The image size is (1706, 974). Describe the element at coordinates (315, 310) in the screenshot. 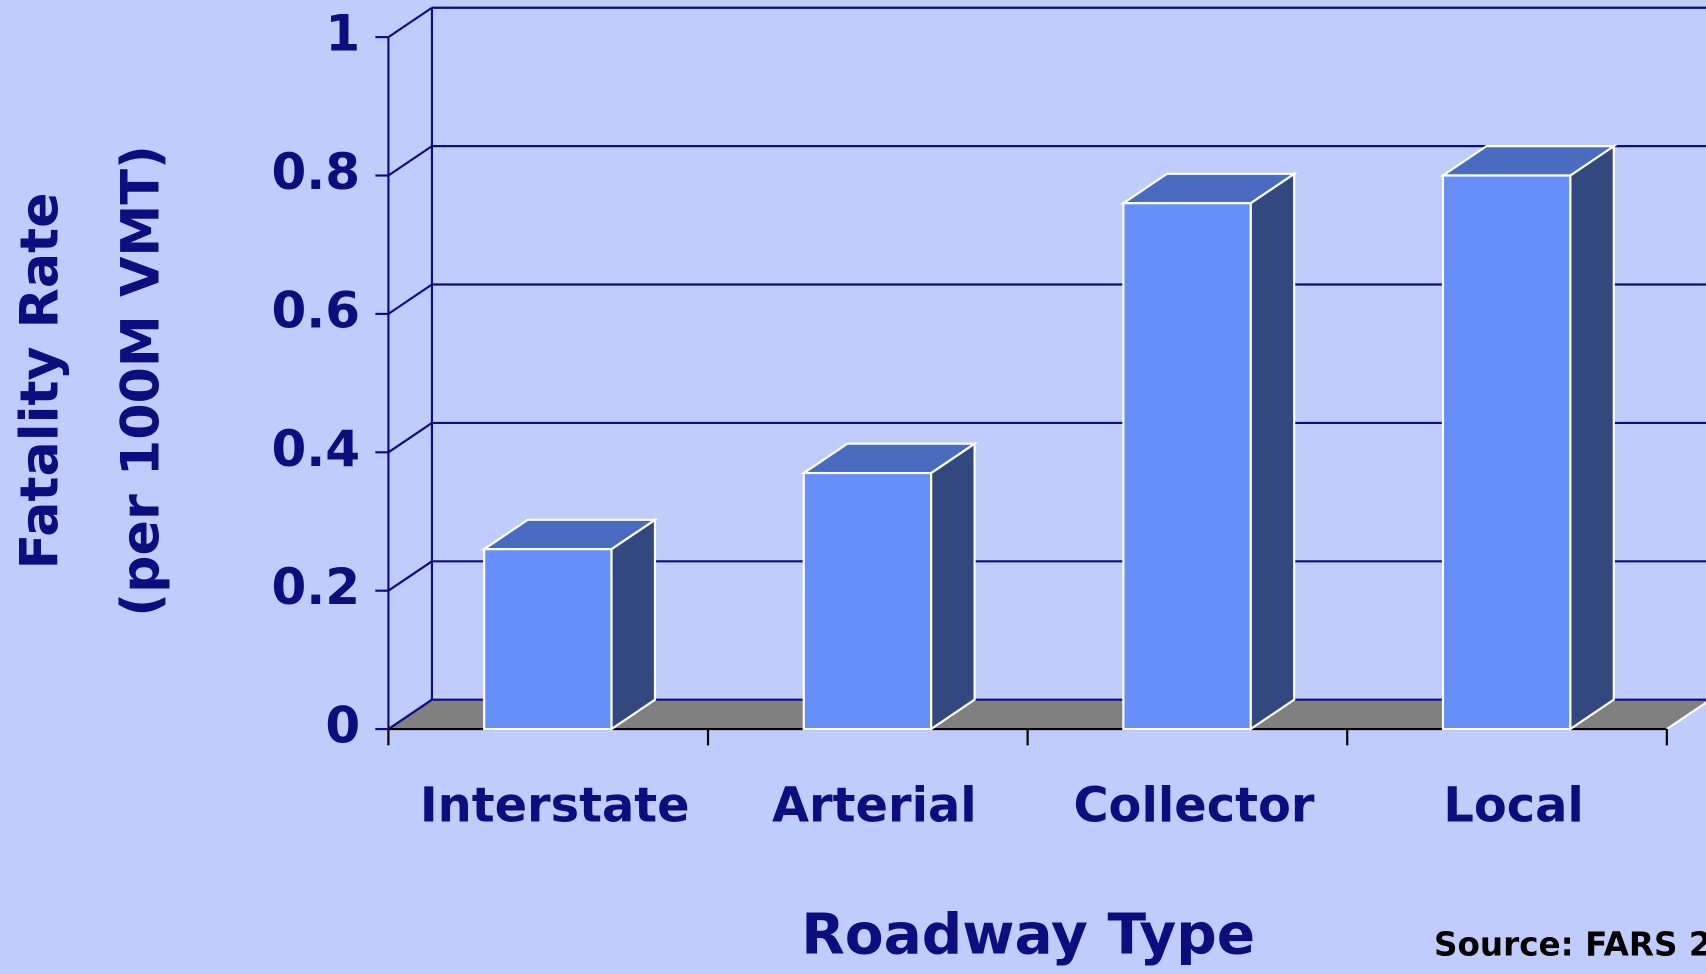

I see `y-tick-label: 0.6` at that location.